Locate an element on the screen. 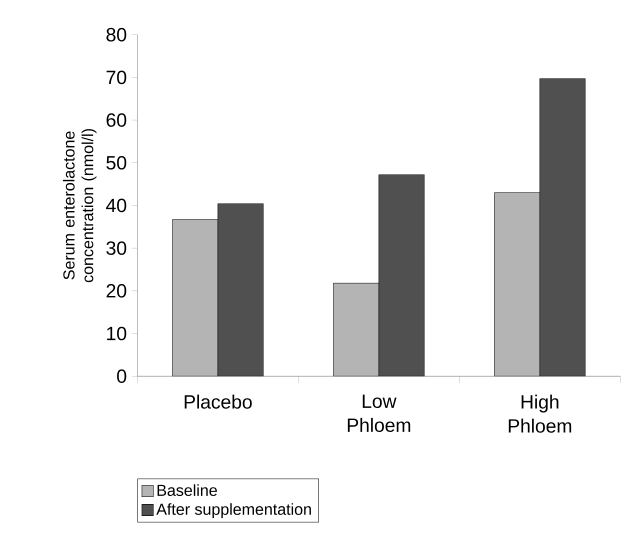  y-tick-label: 10 is located at coordinates (116, 333).